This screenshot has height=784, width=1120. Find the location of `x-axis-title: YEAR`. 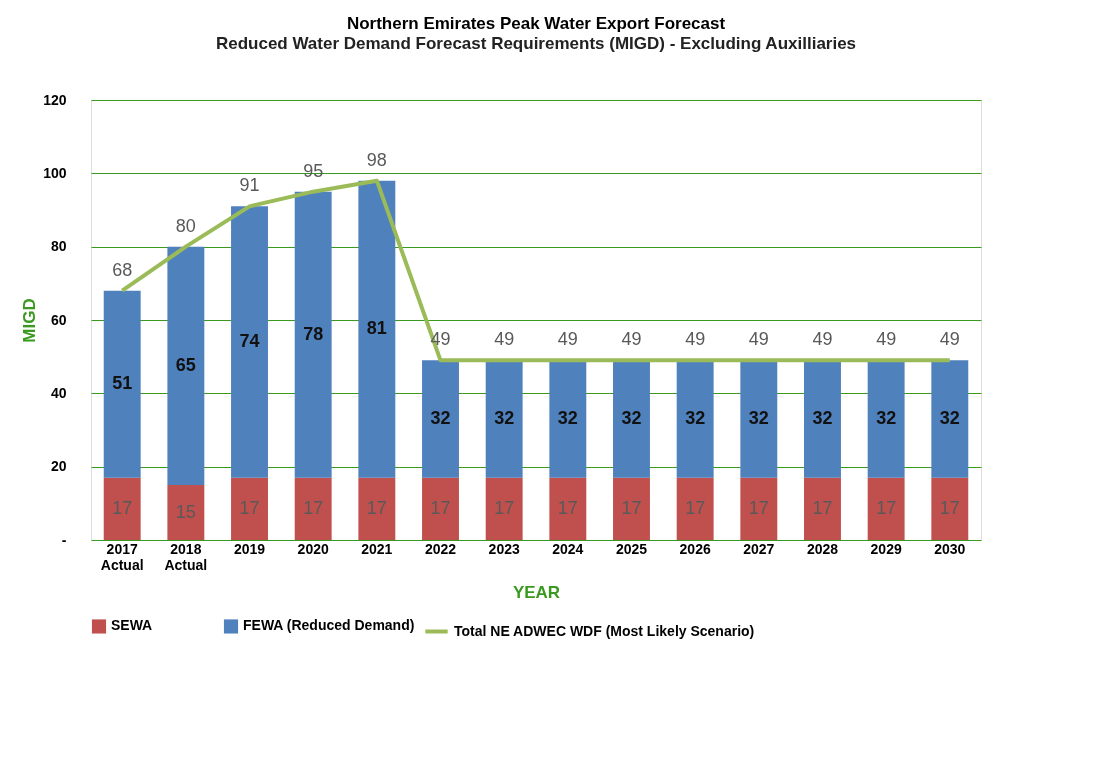

x-axis-title: YEAR is located at coordinates (536, 592).